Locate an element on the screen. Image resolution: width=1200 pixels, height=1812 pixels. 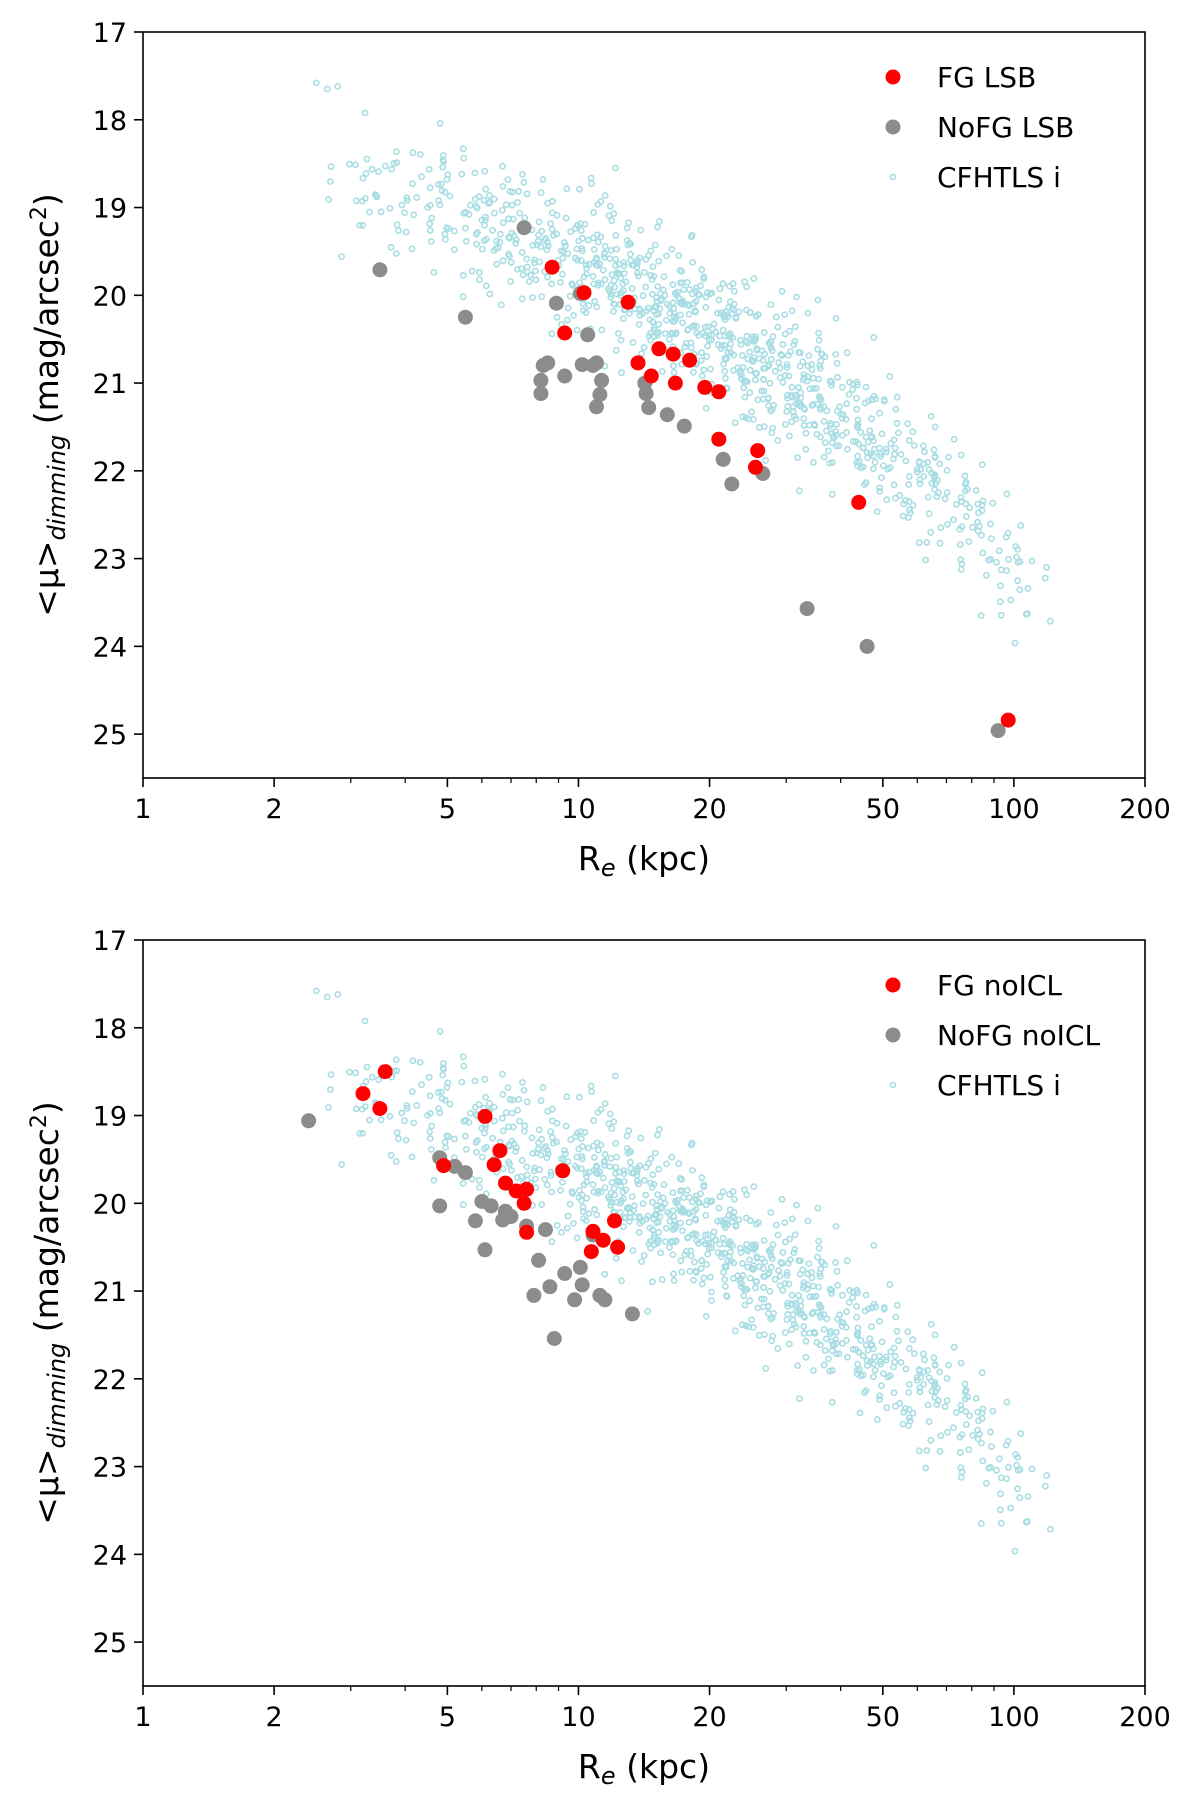
legend-label: CFHTLS i is located at coordinates (999, 1085).